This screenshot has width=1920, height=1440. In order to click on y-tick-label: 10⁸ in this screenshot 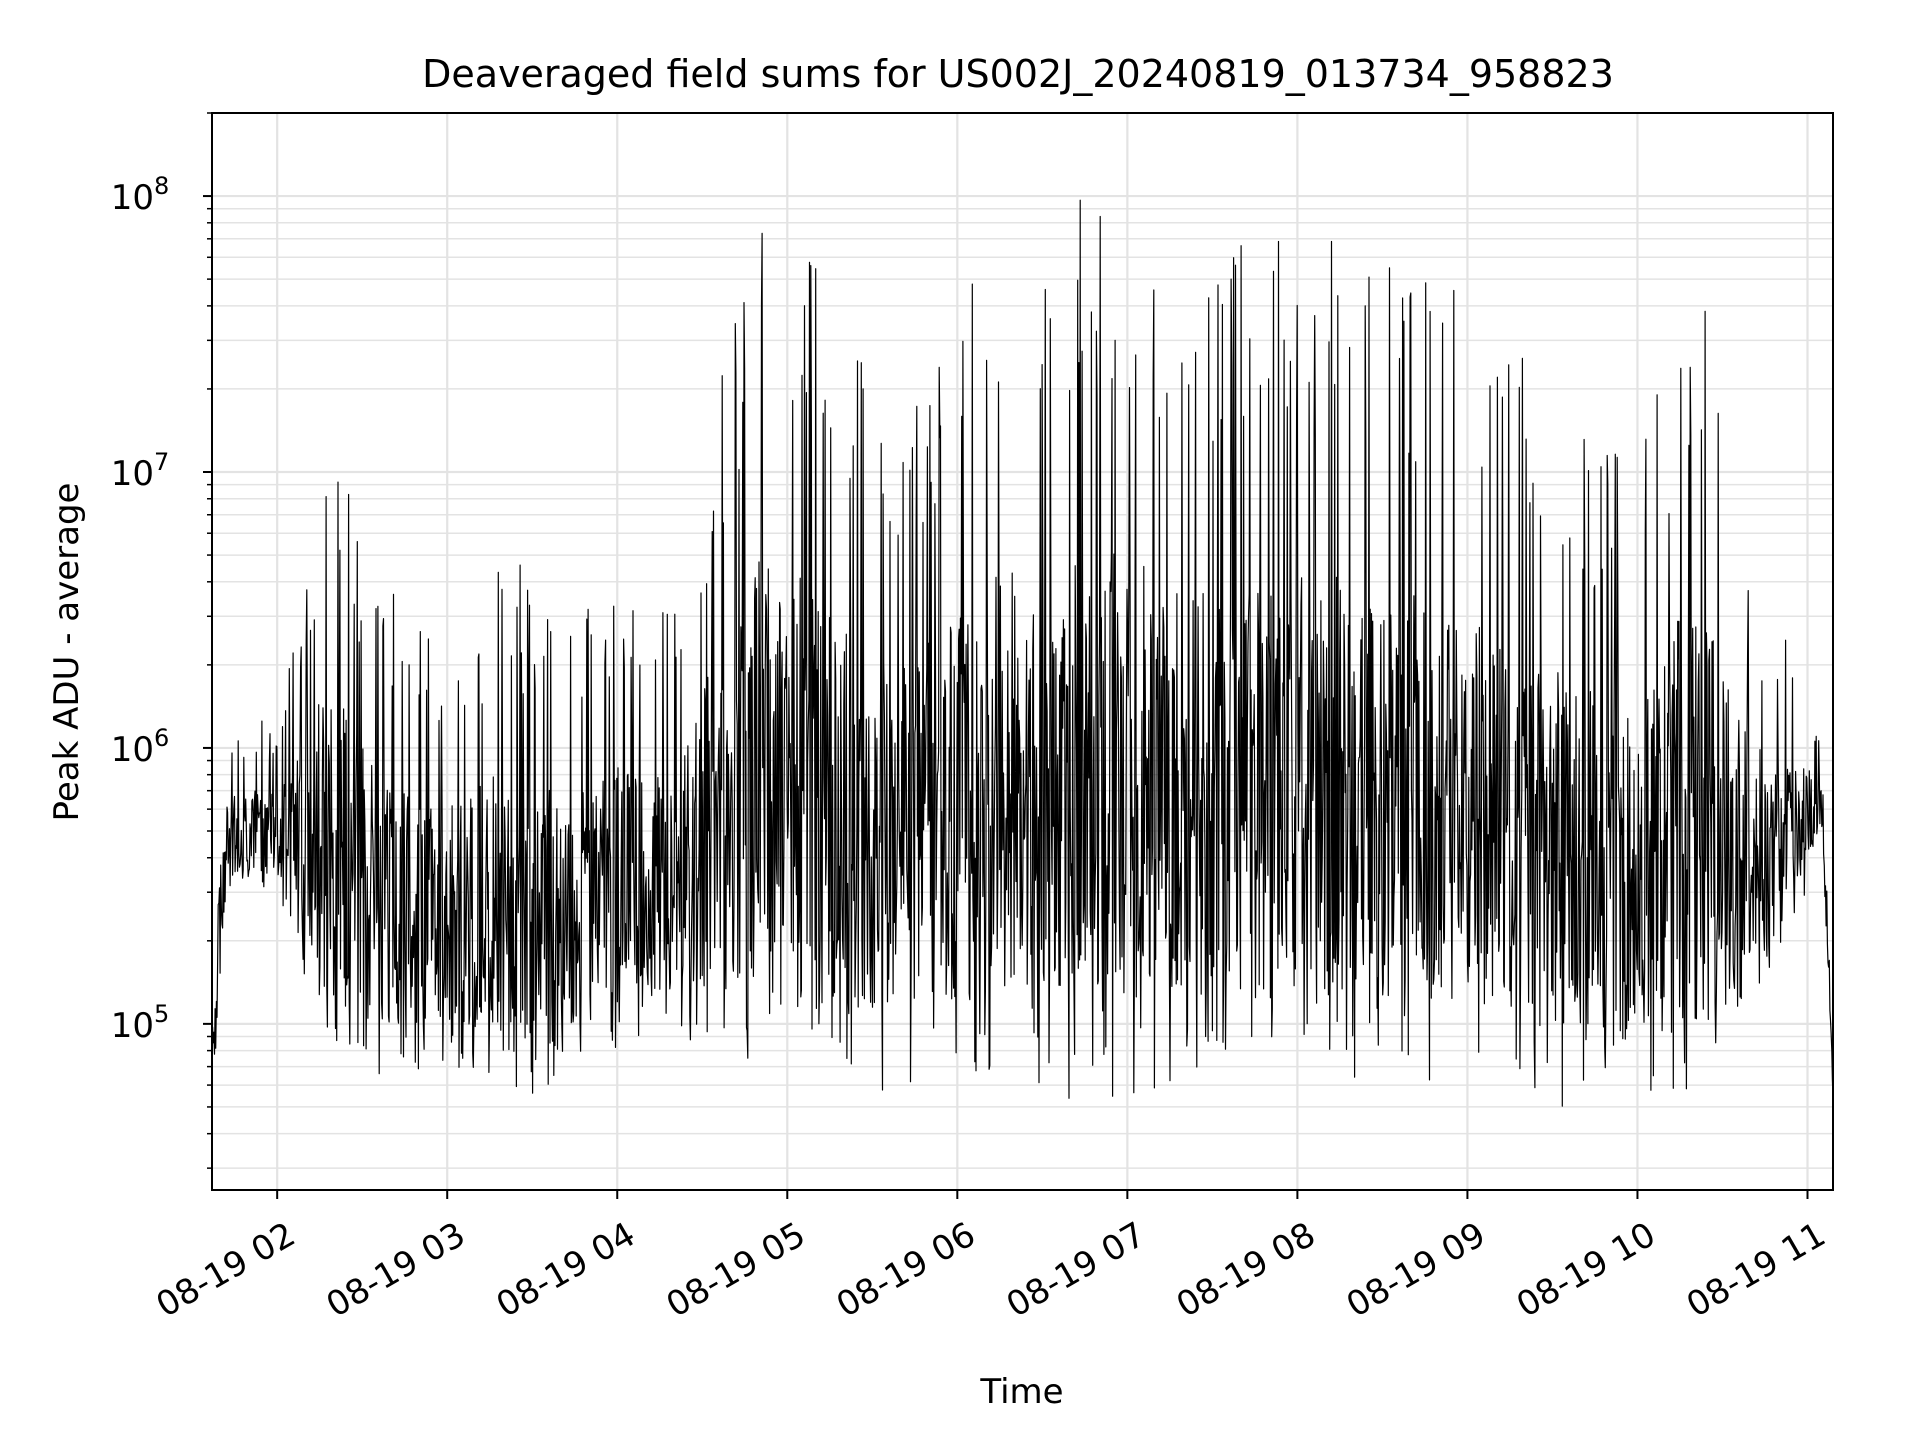, I will do `click(140, 195)`.